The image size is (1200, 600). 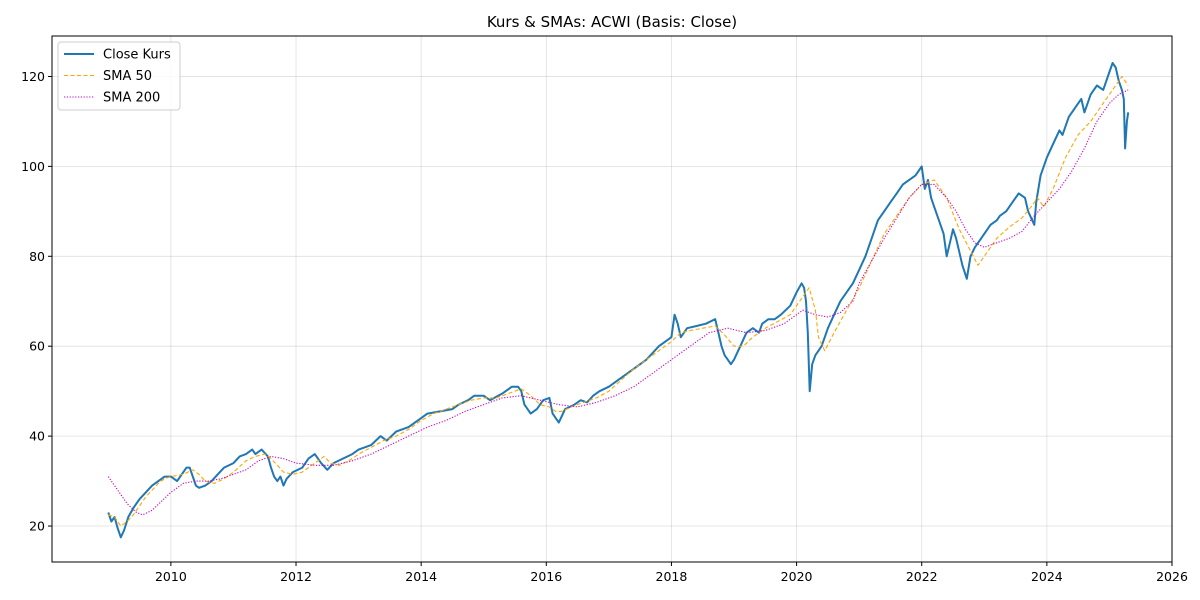 I want to click on x-tick-label: 2026, so click(x=1172, y=576).